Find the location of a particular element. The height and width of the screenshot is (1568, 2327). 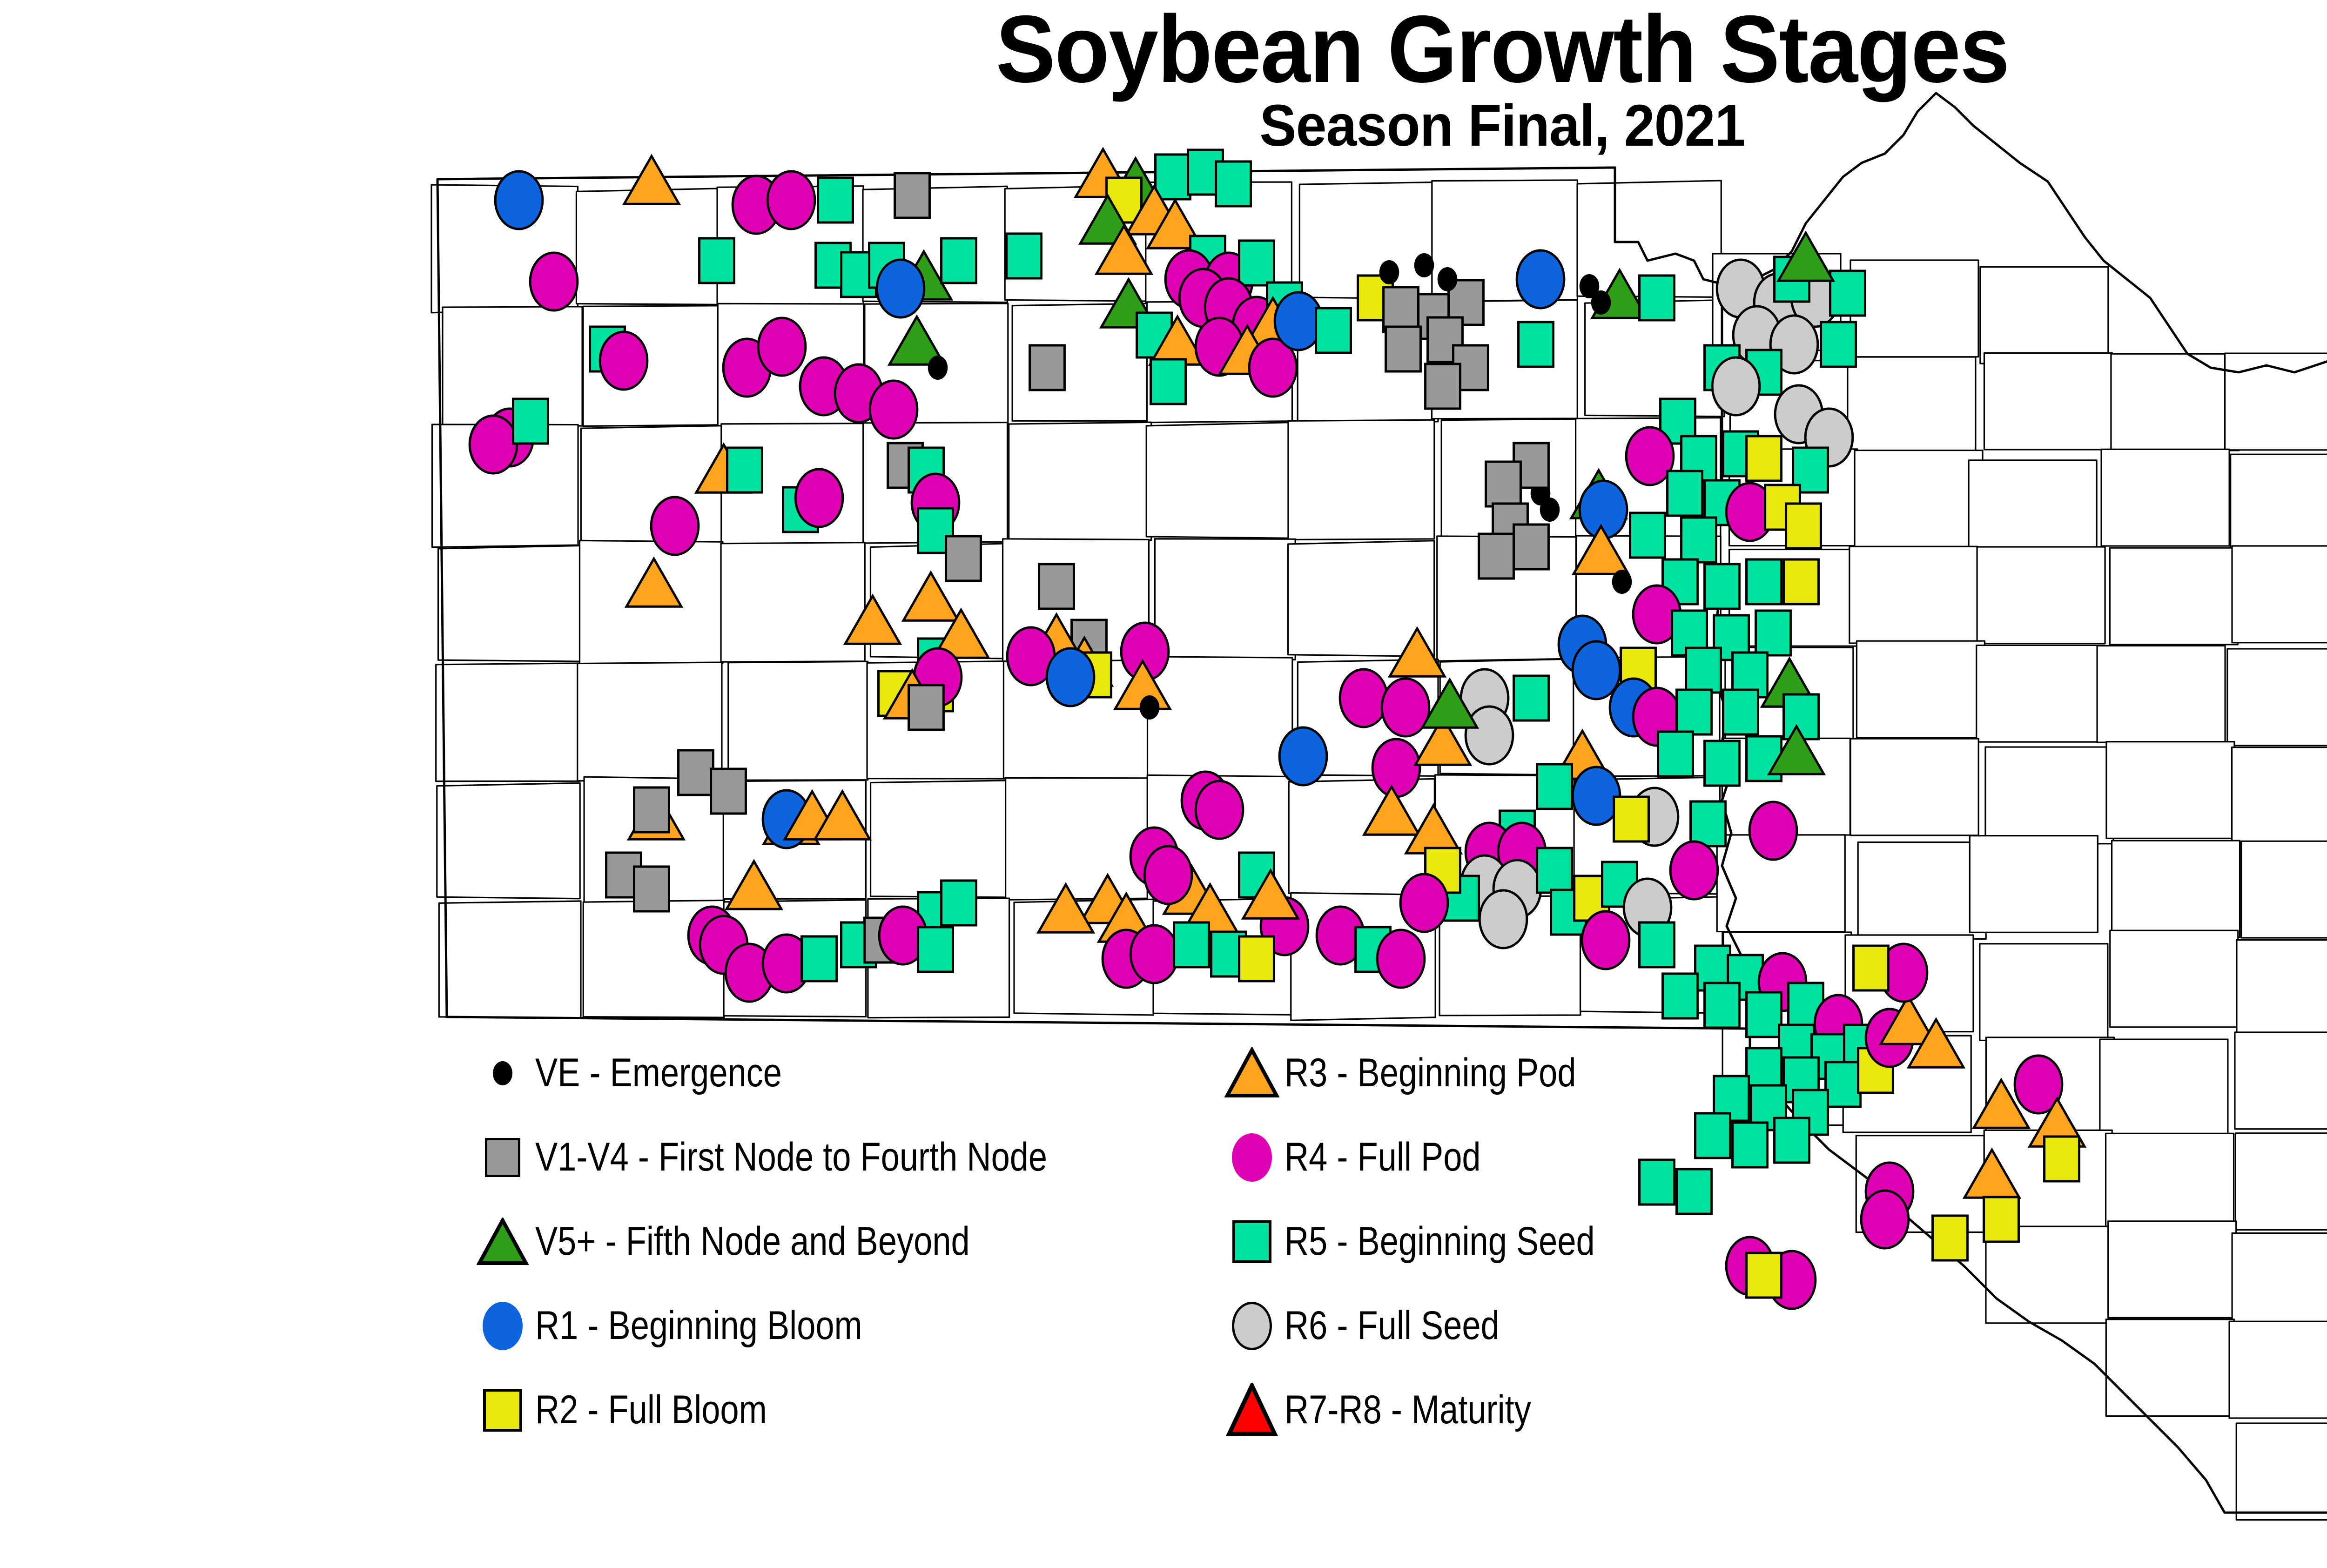

legend-item-r4: R4 - Full Pod is located at coordinates (1439, 1157).